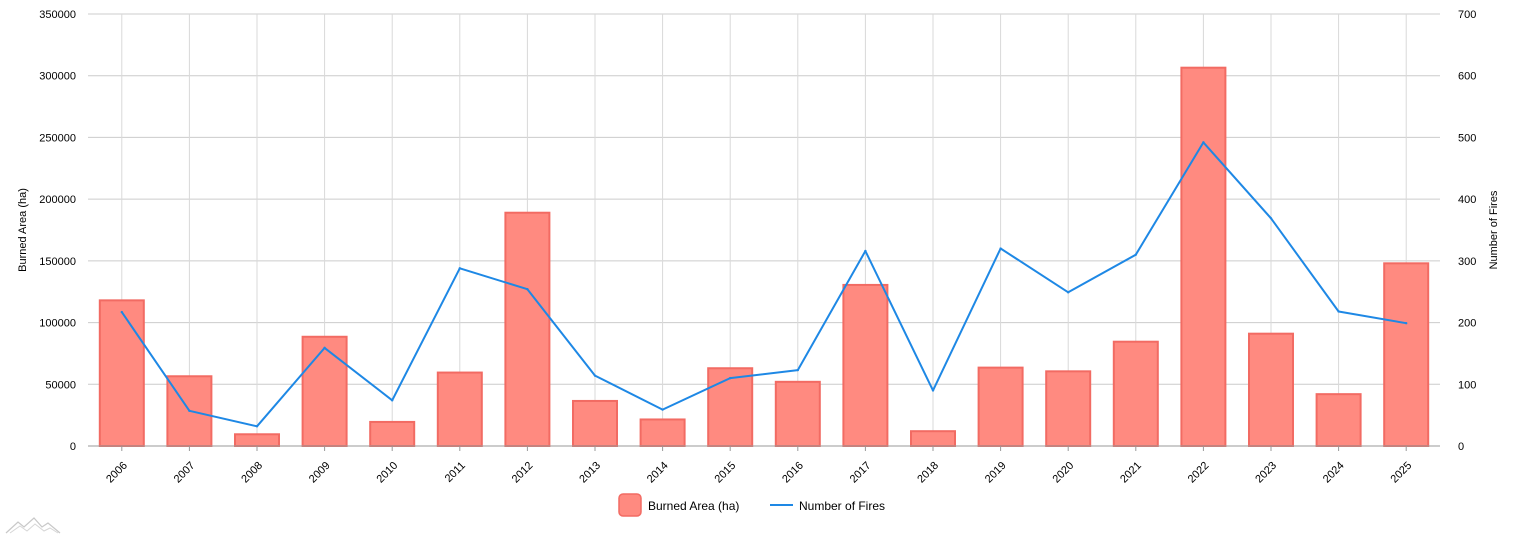 The height and width of the screenshot is (540, 1517). Describe the element at coordinates (57, 200) in the screenshot. I see `y-tick-label: 200000` at that location.